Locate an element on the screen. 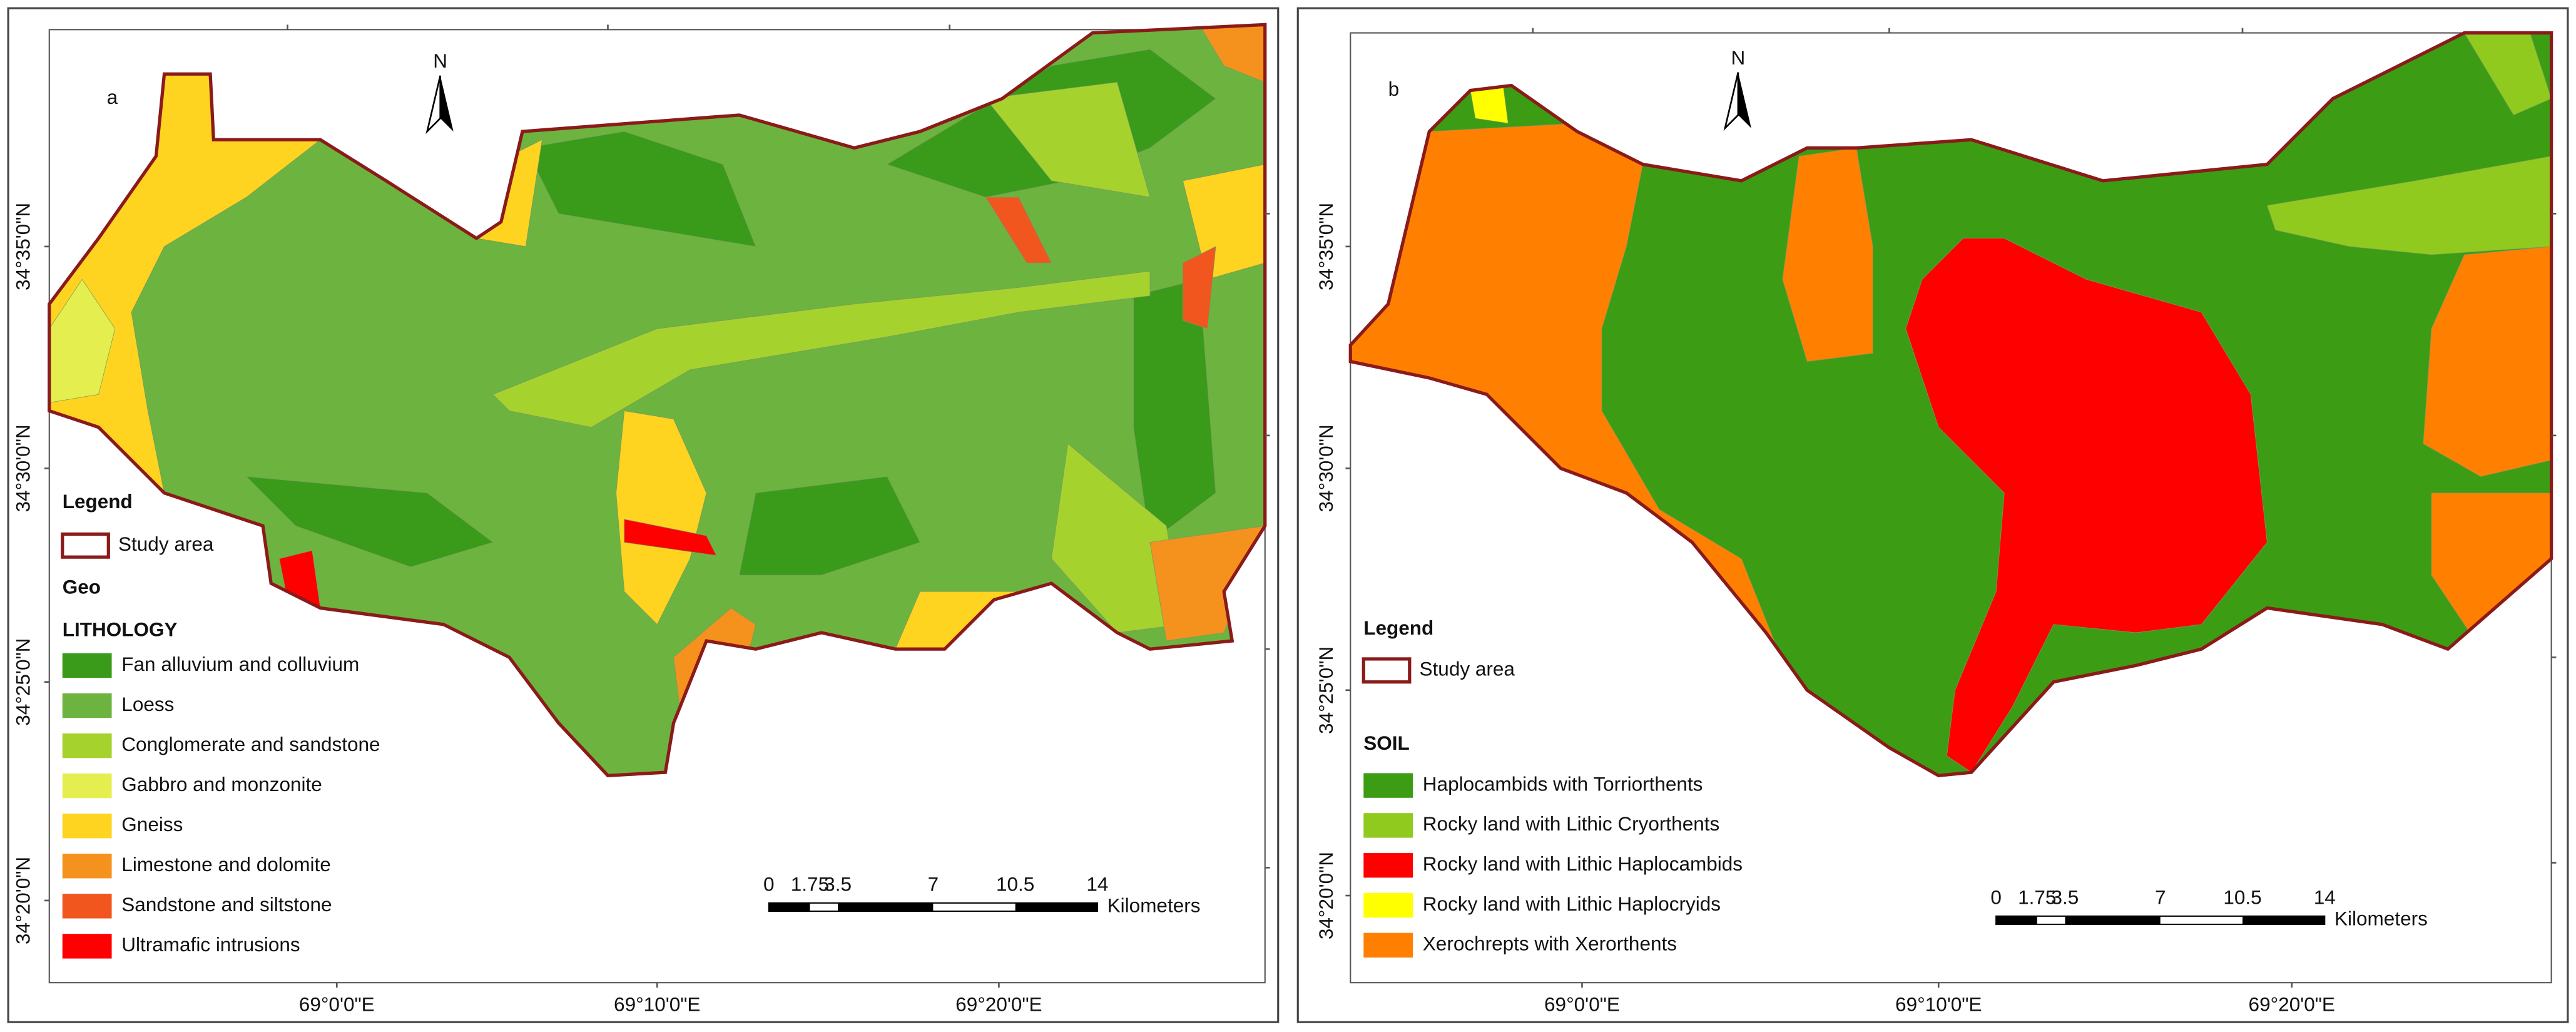 This screenshot has width=2576, height=1032. panel-label: a is located at coordinates (113, 97).